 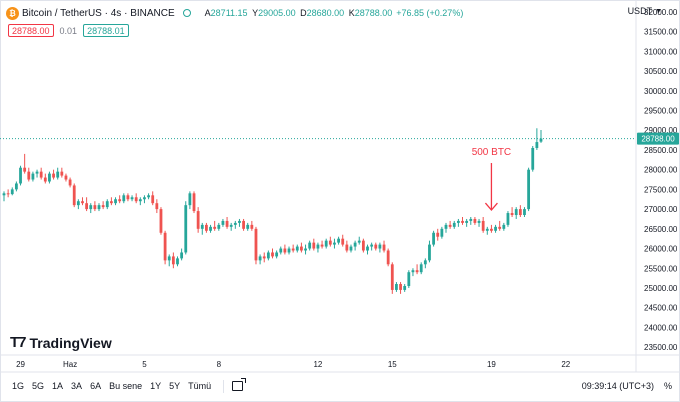 I want to click on buy-button: 28788.01, so click(x=106, y=30).